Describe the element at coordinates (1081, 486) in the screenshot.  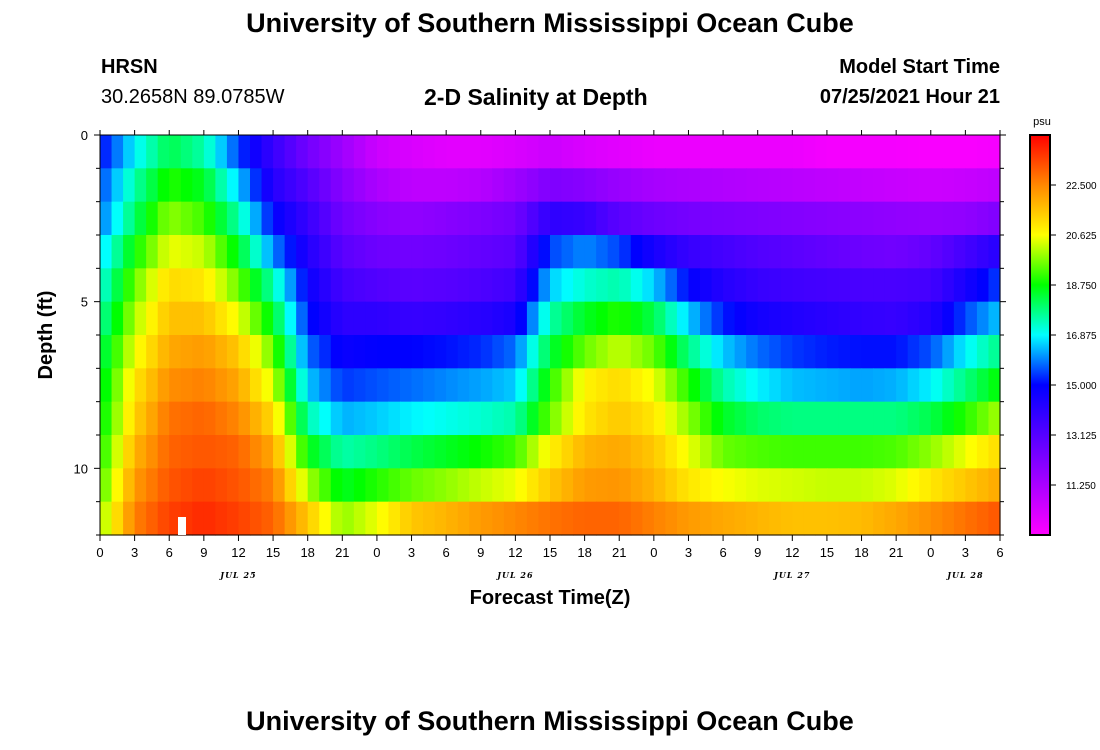
I see `colorbar-tick-label: 11.250` at that location.